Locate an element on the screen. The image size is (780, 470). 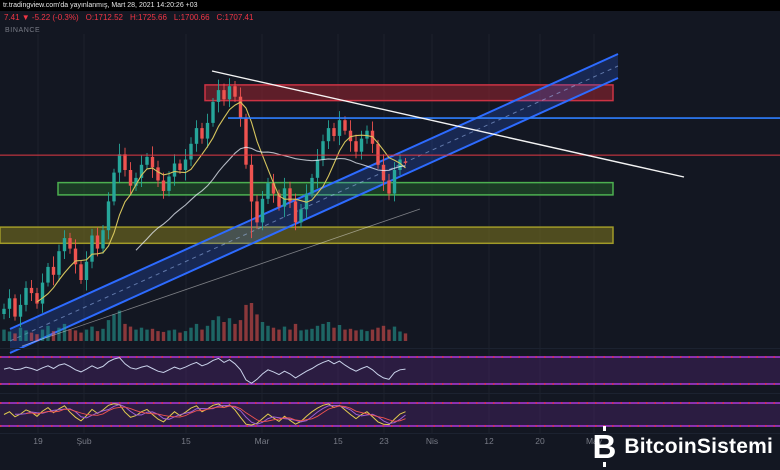
time-axis-label: Nis is located at coordinates (432, 441).